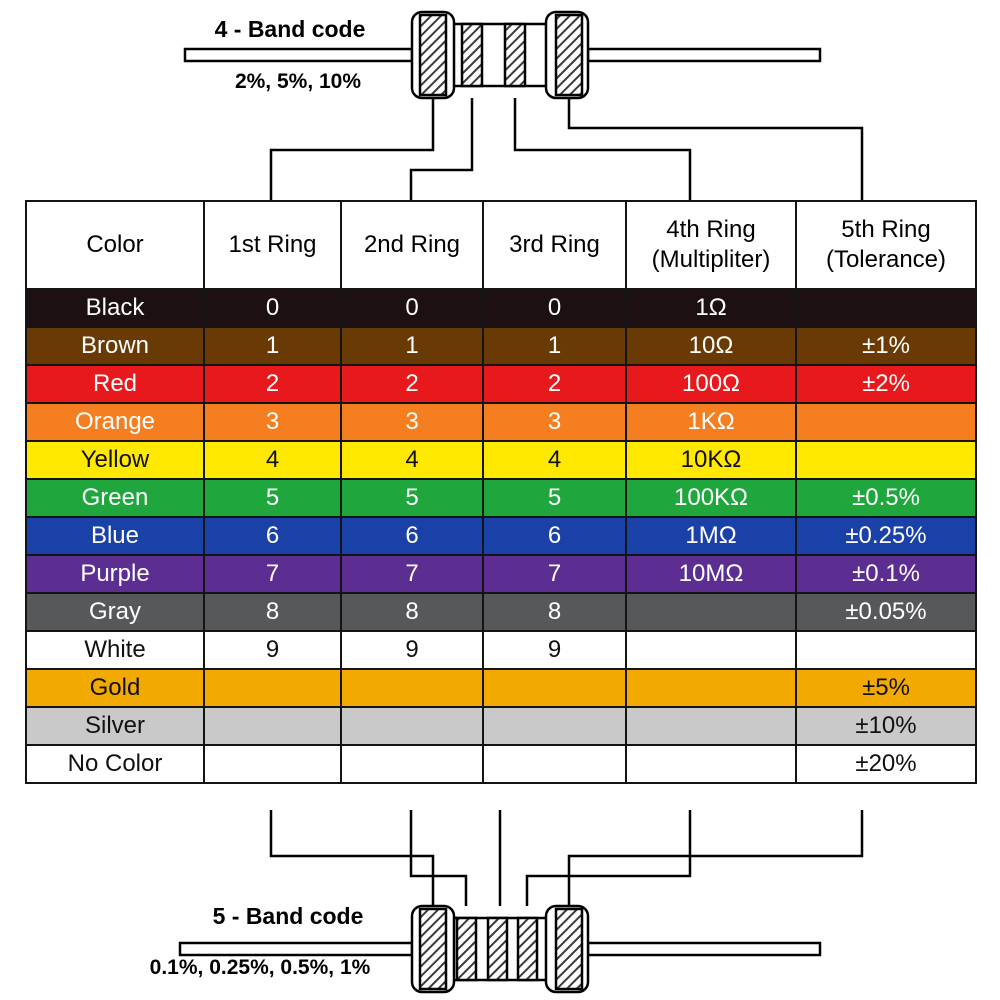 The height and width of the screenshot is (1000, 1000). Describe the element at coordinates (501, 498) in the screenshot. I see `table-row: Green 5 5 5 100KΩ ±0.5%` at that location.